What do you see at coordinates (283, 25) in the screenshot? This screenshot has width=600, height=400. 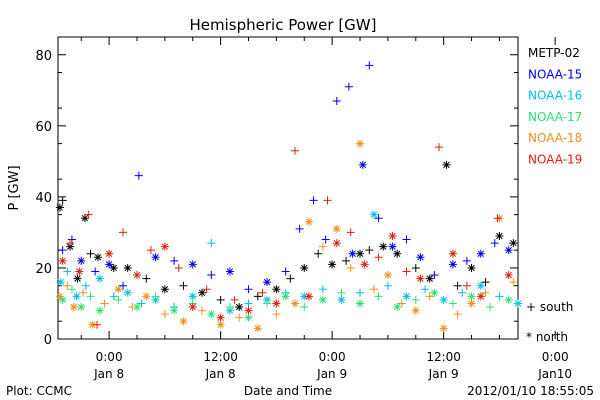 I see `chart-title: Hemispheric Power [GW]` at bounding box center [283, 25].